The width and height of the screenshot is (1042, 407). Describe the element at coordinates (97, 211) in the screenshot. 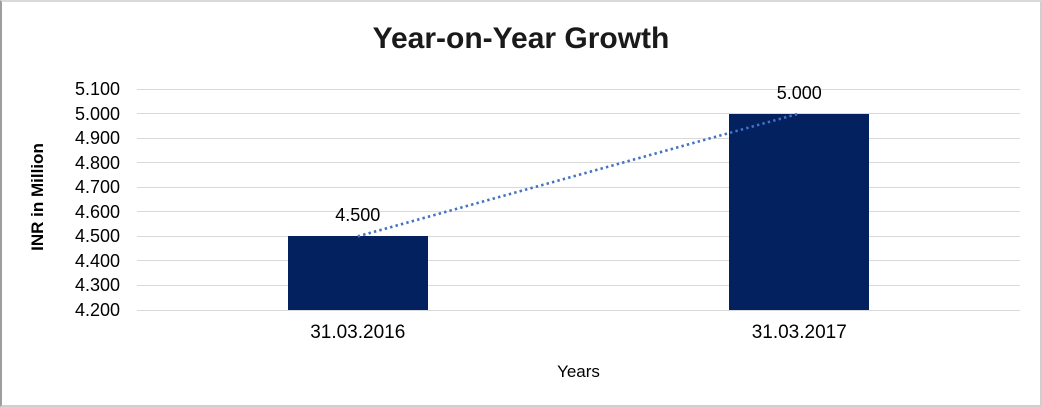

I see `y-tick-label: 4.600` at that location.